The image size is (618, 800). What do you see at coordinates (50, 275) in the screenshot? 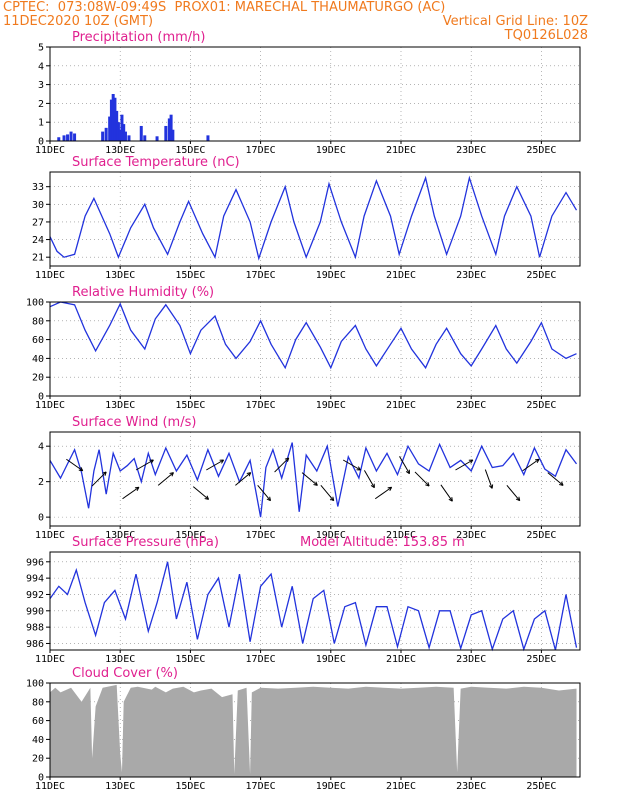
I see `temp-xtick-label: 11DEC` at bounding box center [50, 275].